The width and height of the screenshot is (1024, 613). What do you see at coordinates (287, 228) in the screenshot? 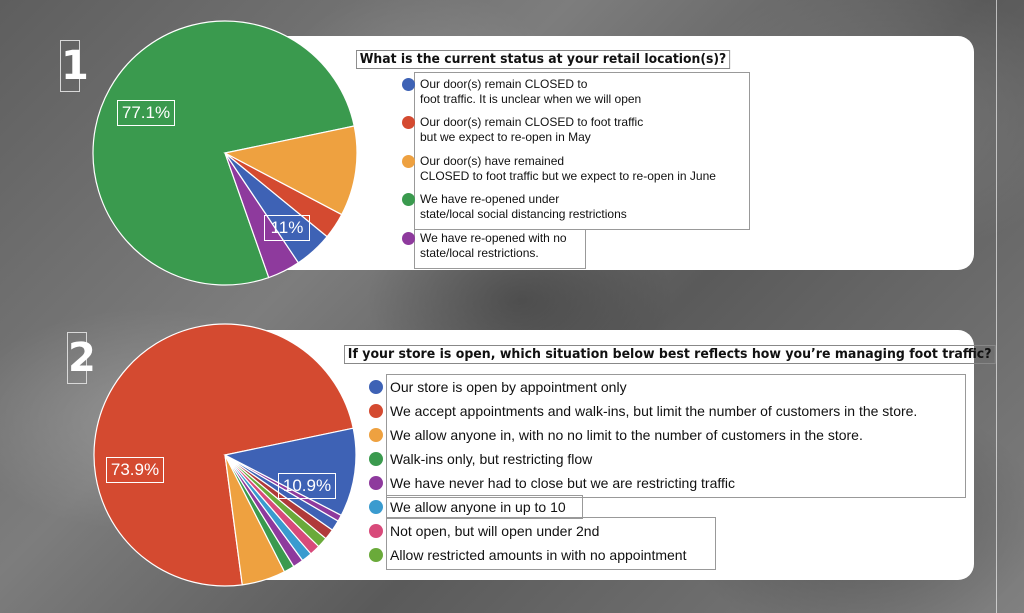
I see `slice-percent-label: 11%` at bounding box center [287, 228].